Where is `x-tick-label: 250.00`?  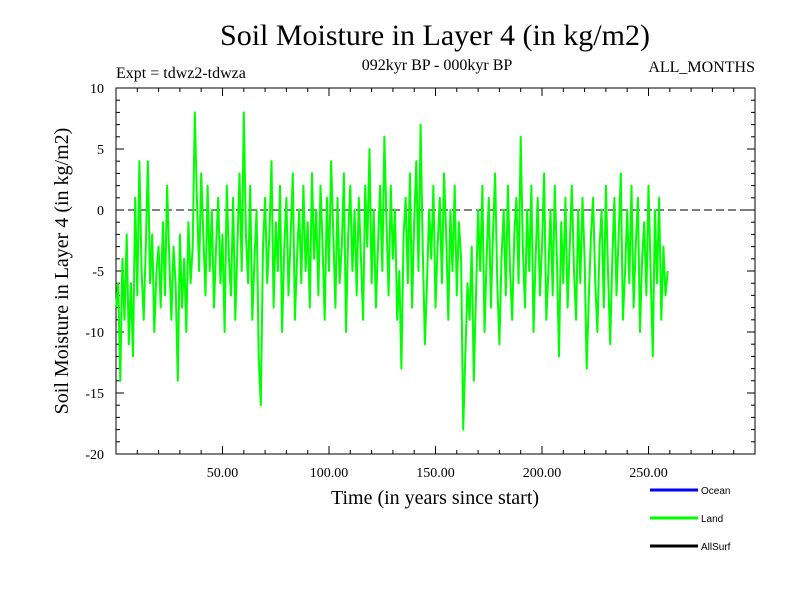
x-tick-label: 250.00 is located at coordinates (648, 473).